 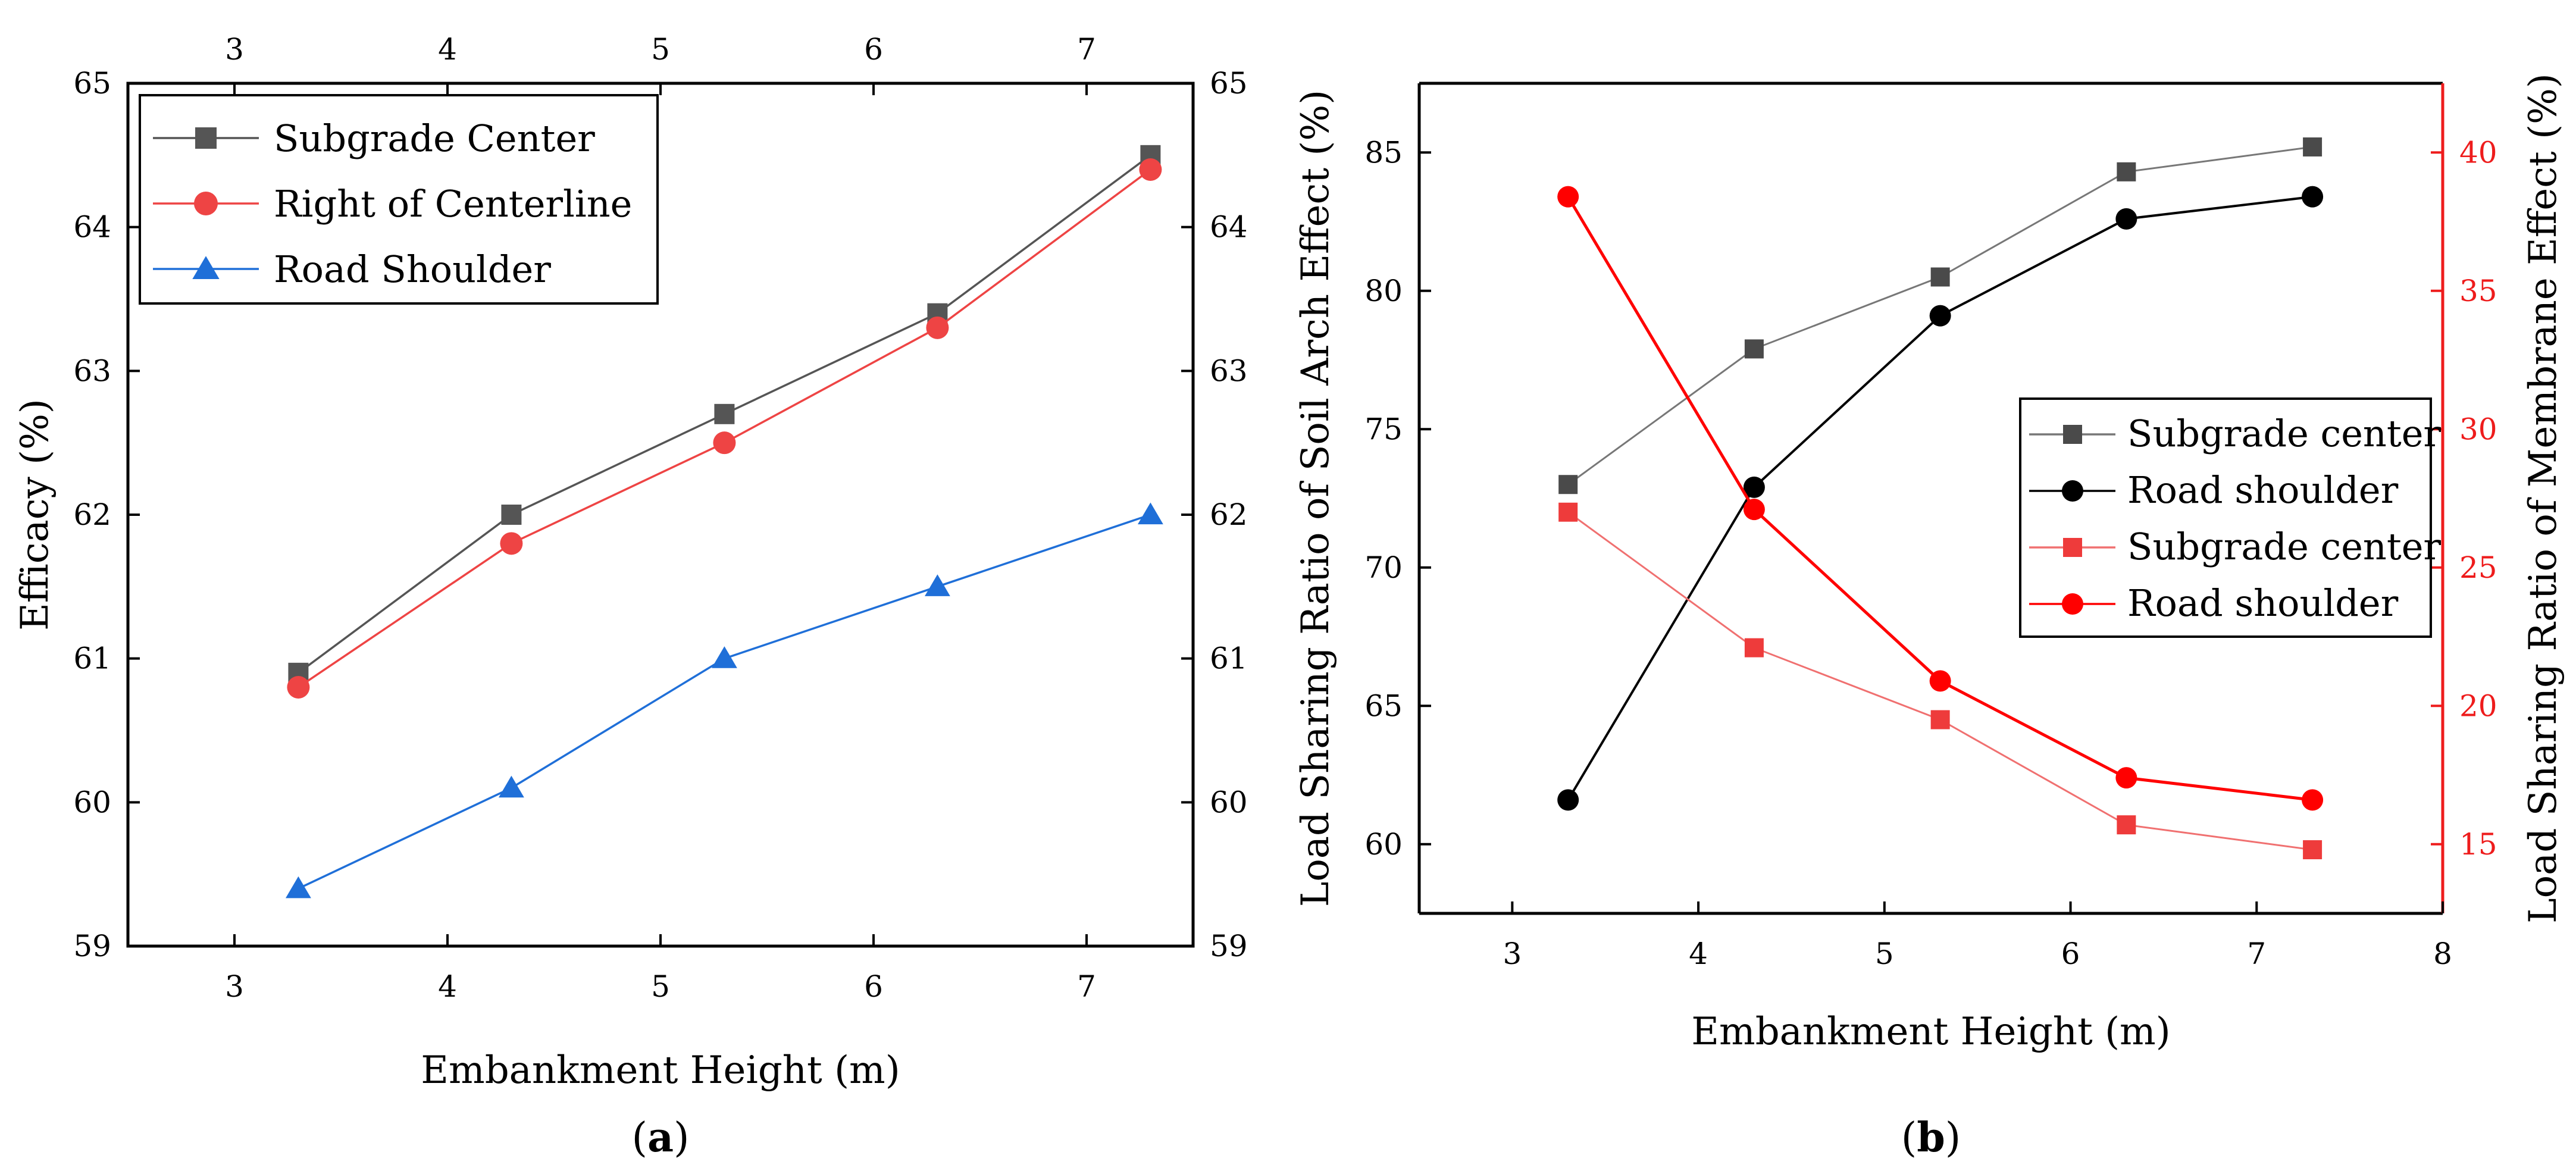 I want to click on y-tick-label: 61, so click(x=92, y=658).